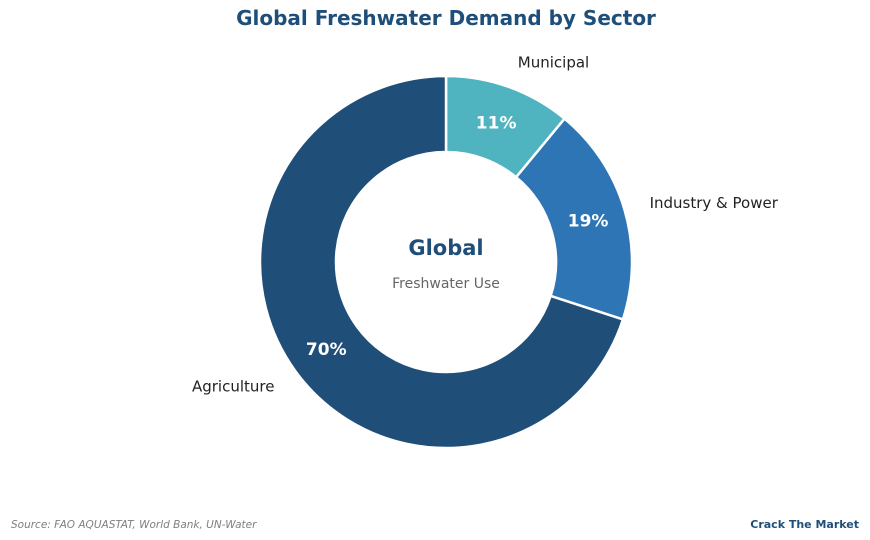  What do you see at coordinates (496, 124) in the screenshot?
I see `percentage-label-municipal: 11%` at bounding box center [496, 124].